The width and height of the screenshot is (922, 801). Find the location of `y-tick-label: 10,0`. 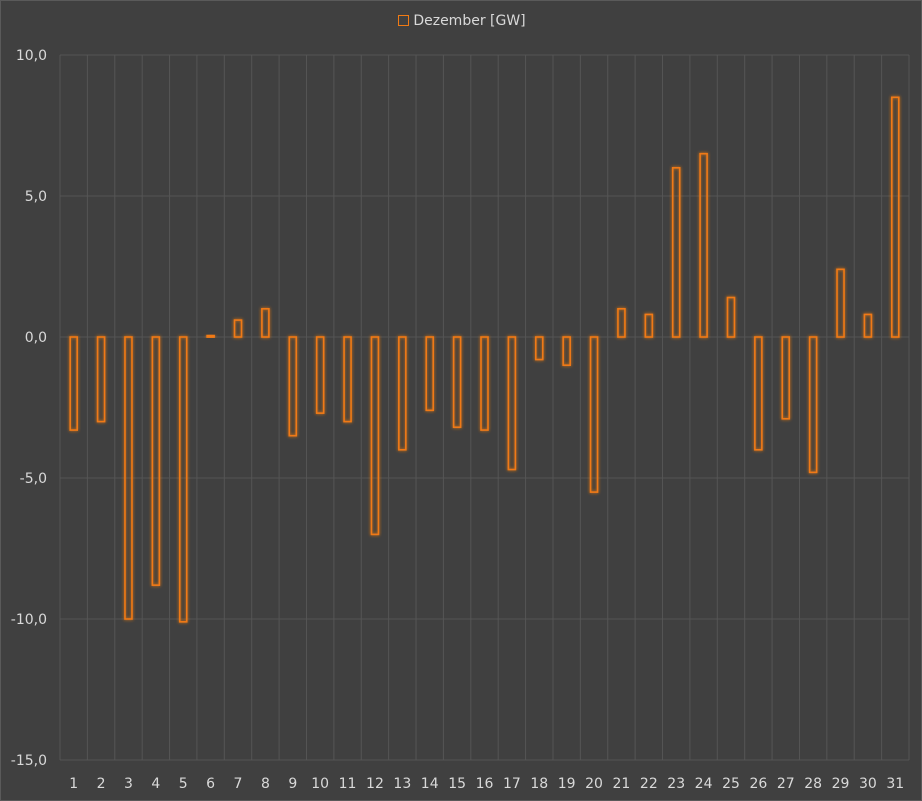

y-tick-label: 10,0 is located at coordinates (31, 56).